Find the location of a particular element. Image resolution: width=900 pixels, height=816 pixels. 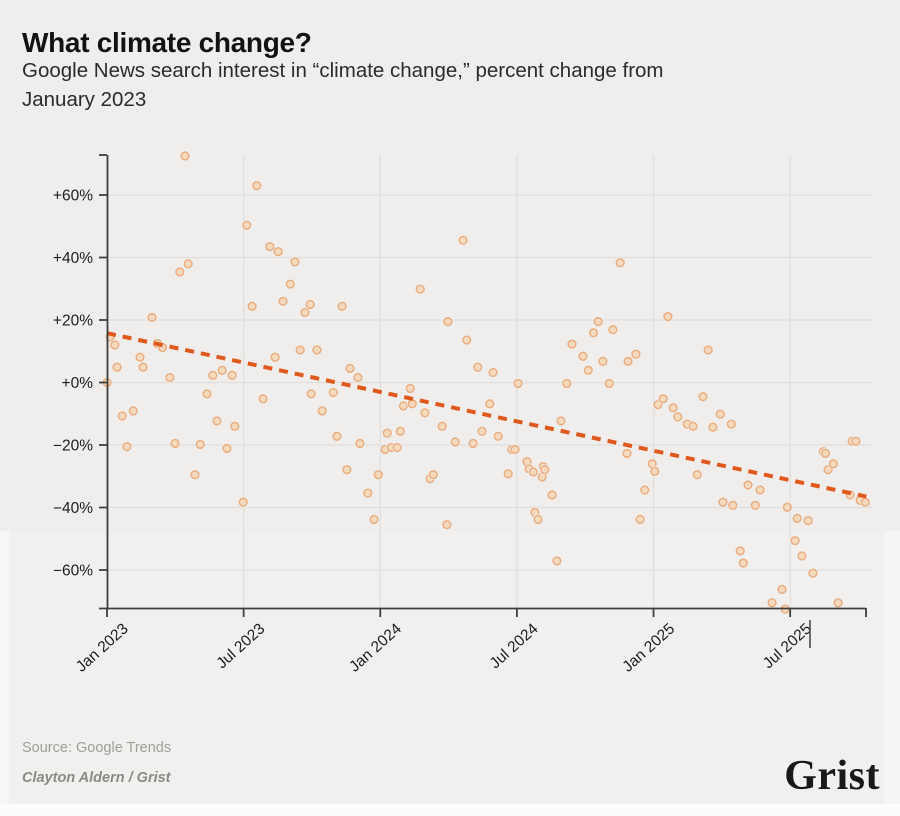

y-tick-label: −20% is located at coordinates (73, 446).